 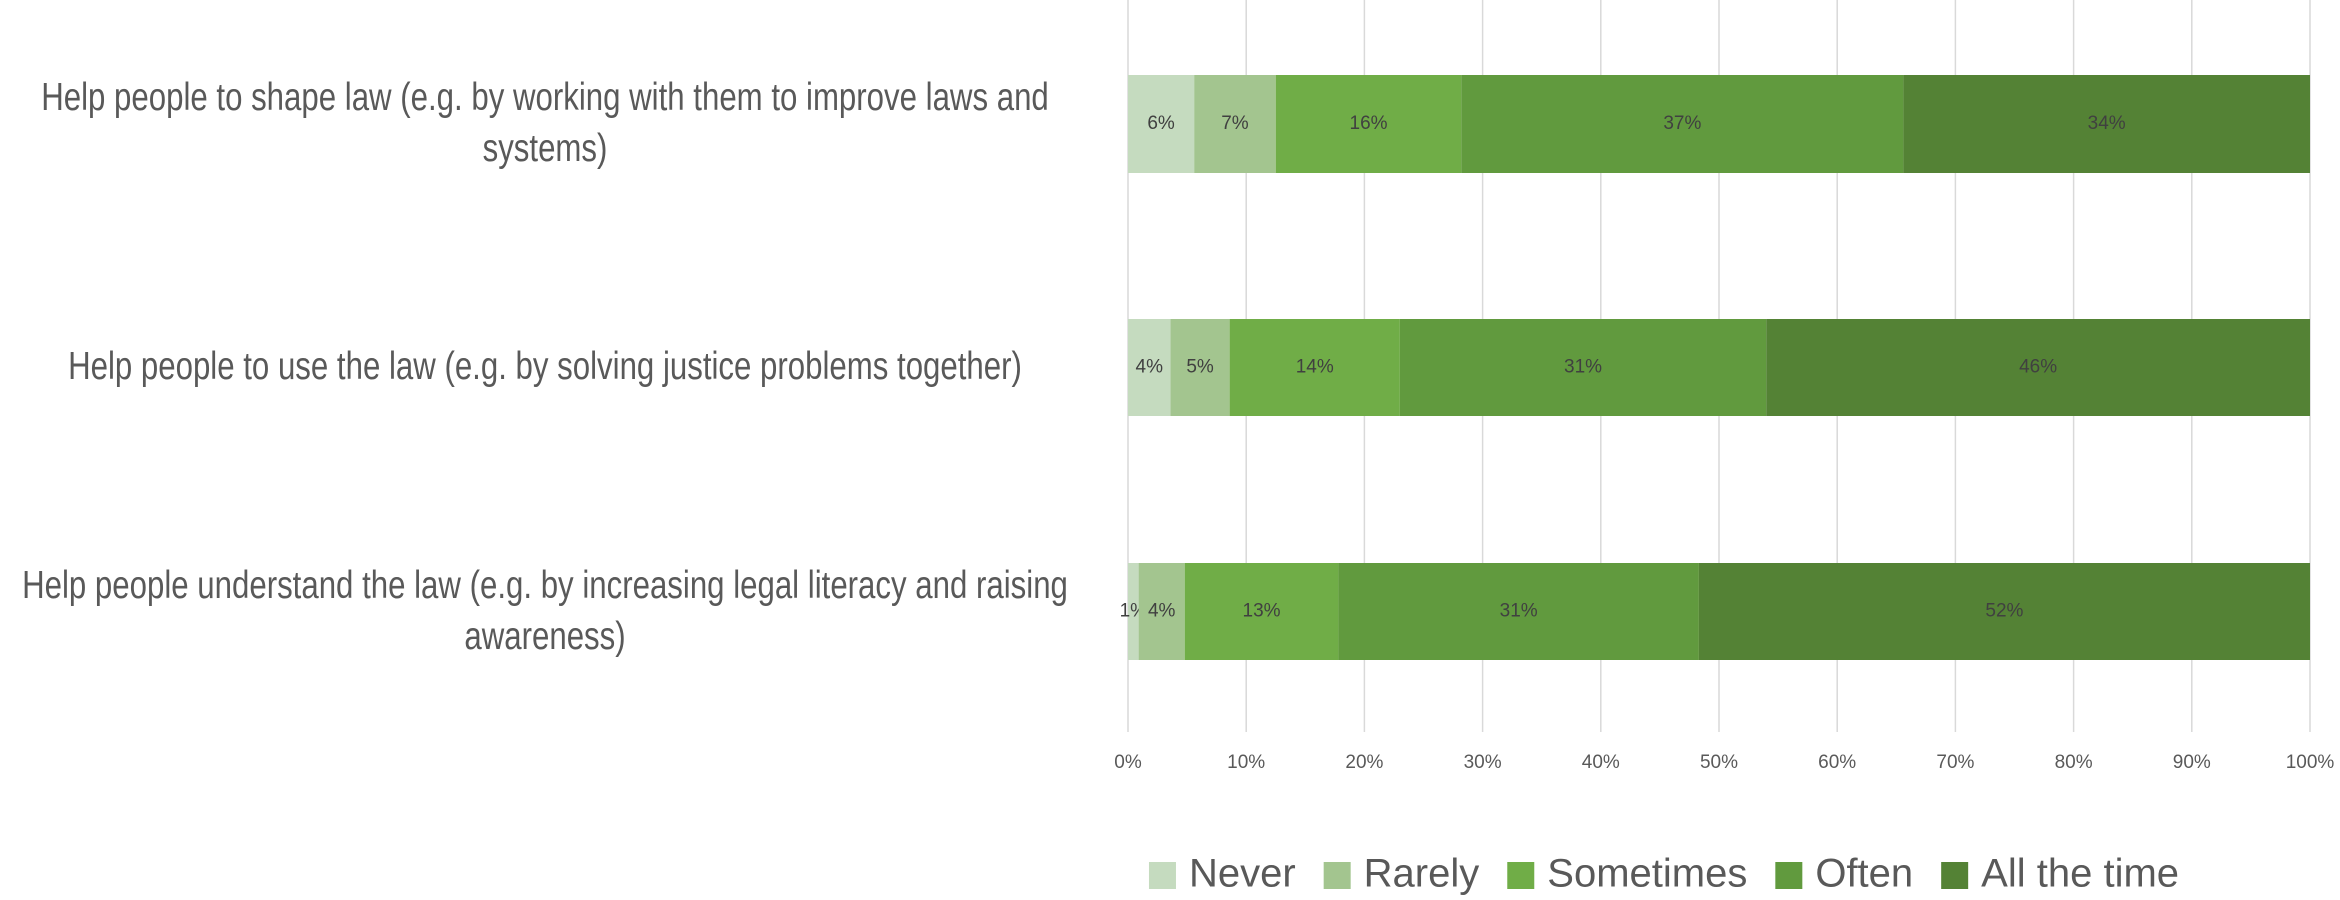 I want to click on x-tick-label: 20%, so click(x=1364, y=762).